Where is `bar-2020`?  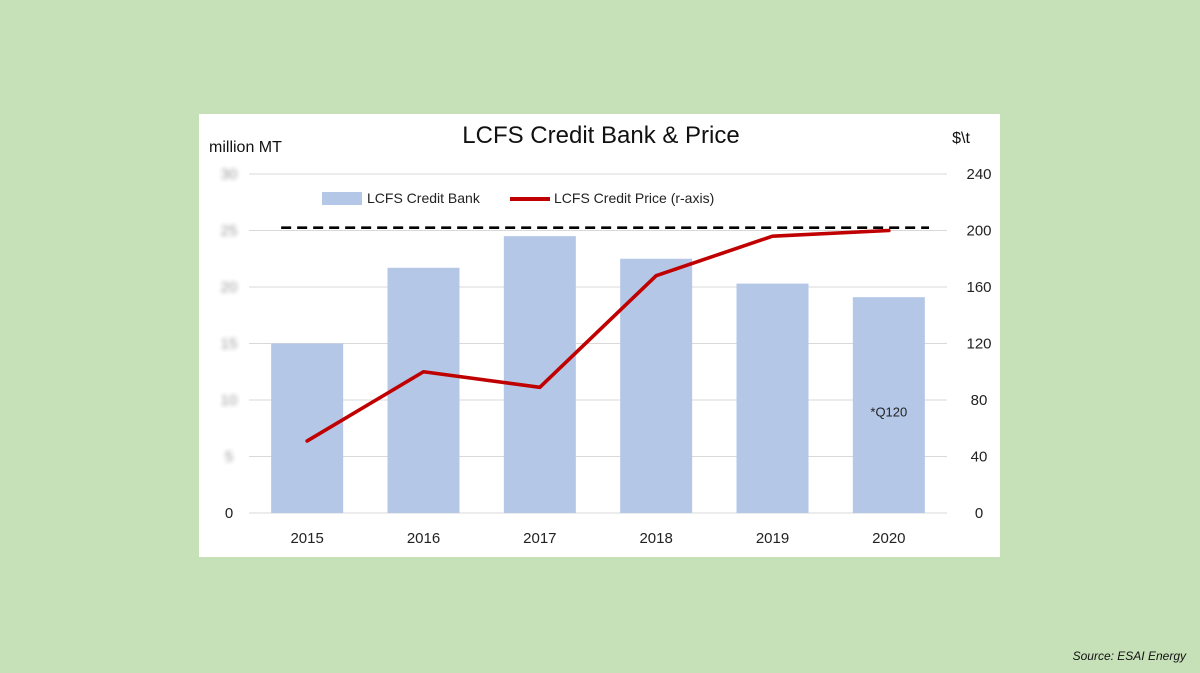
bar-2020 is located at coordinates (888, 405).